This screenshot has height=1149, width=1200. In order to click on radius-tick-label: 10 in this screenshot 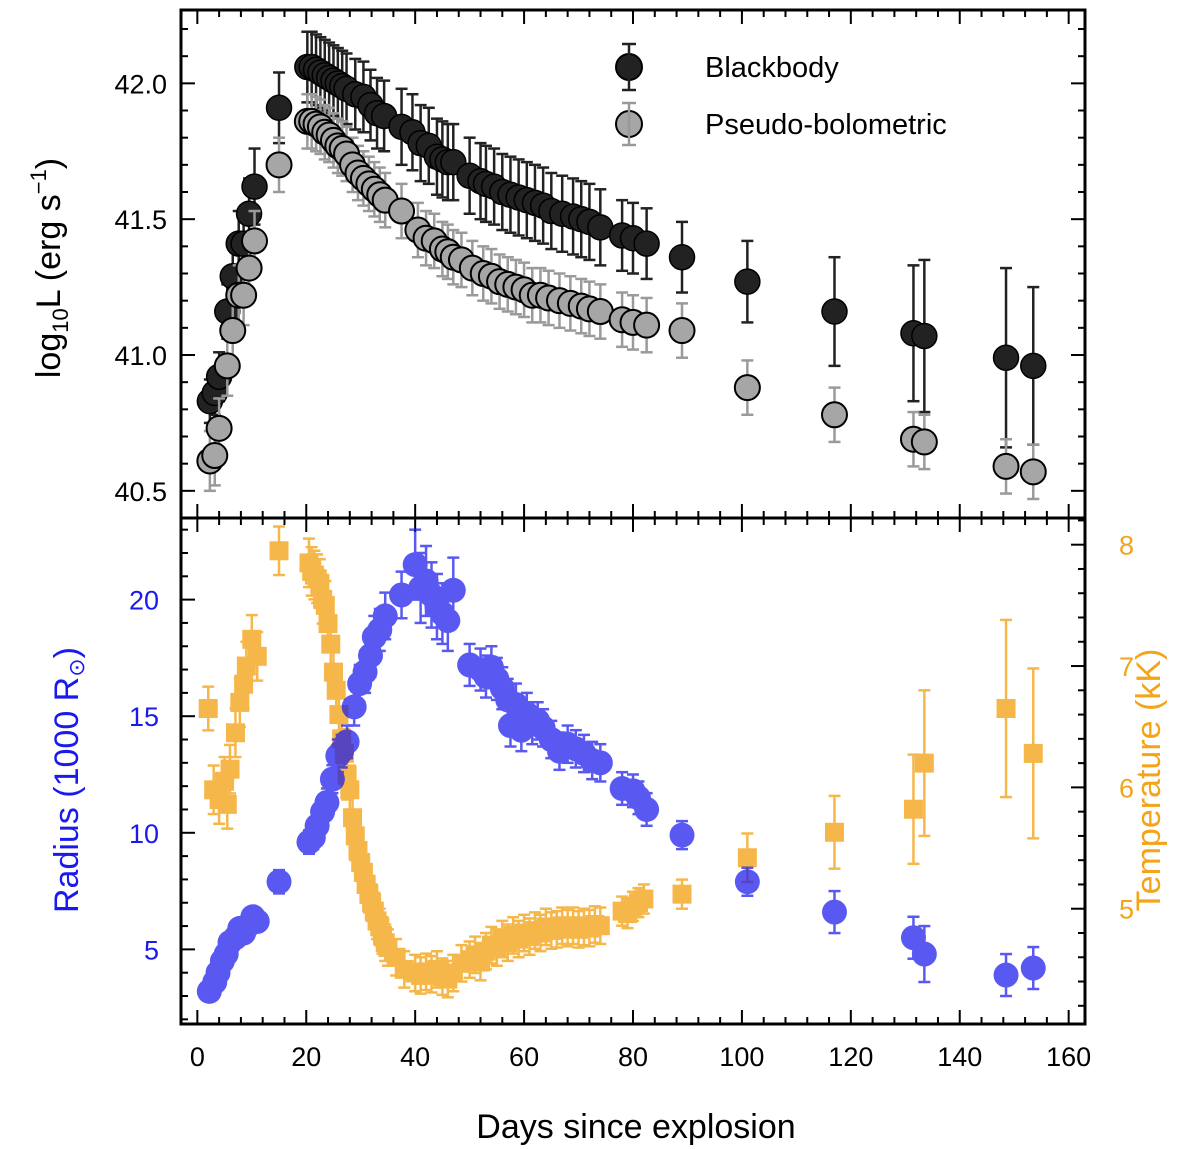, I will do `click(144, 834)`.